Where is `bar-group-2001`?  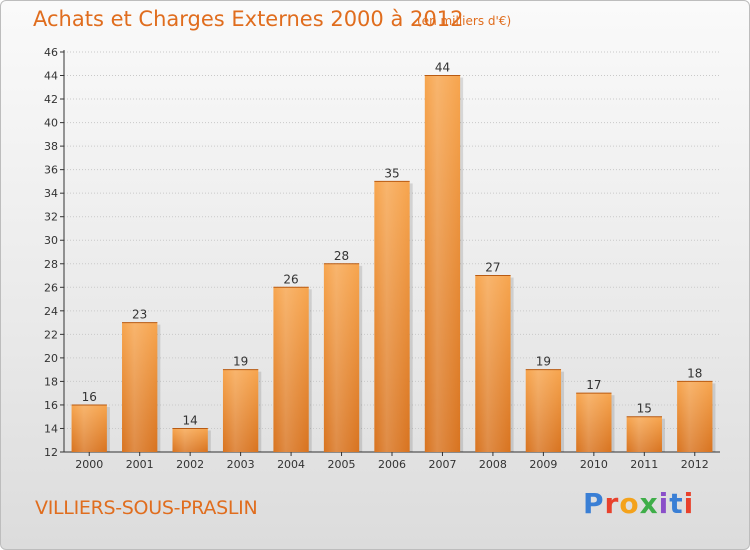
bar-group-2001 is located at coordinates (141, 387).